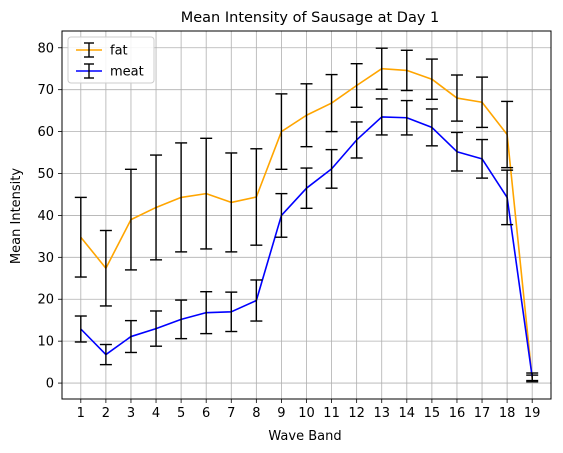 This screenshot has height=453, width=563. I want to click on y-tick-label: 50, so click(45, 174).